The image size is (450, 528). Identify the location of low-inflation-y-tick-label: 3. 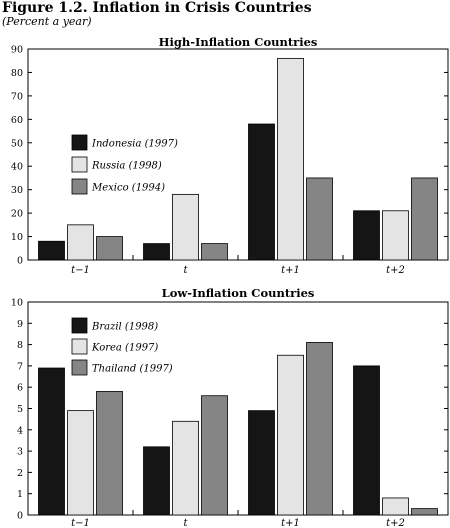
(20, 452).